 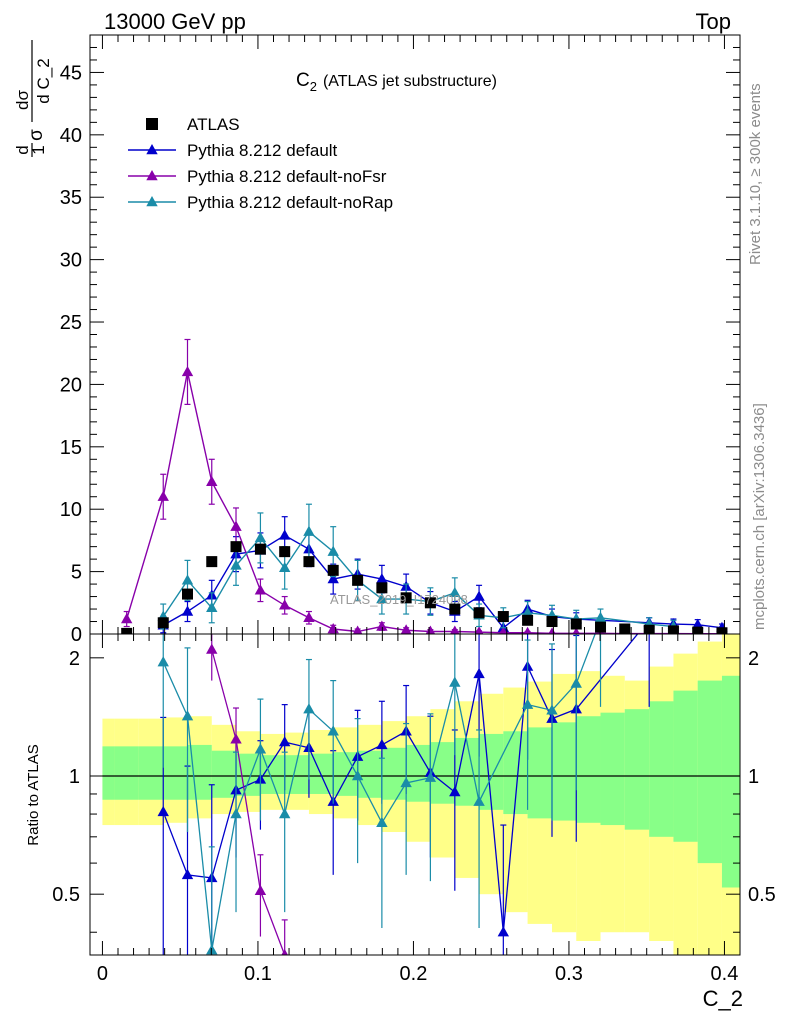 I want to click on ylabel-dsigma: dσ, so click(x=22, y=100).